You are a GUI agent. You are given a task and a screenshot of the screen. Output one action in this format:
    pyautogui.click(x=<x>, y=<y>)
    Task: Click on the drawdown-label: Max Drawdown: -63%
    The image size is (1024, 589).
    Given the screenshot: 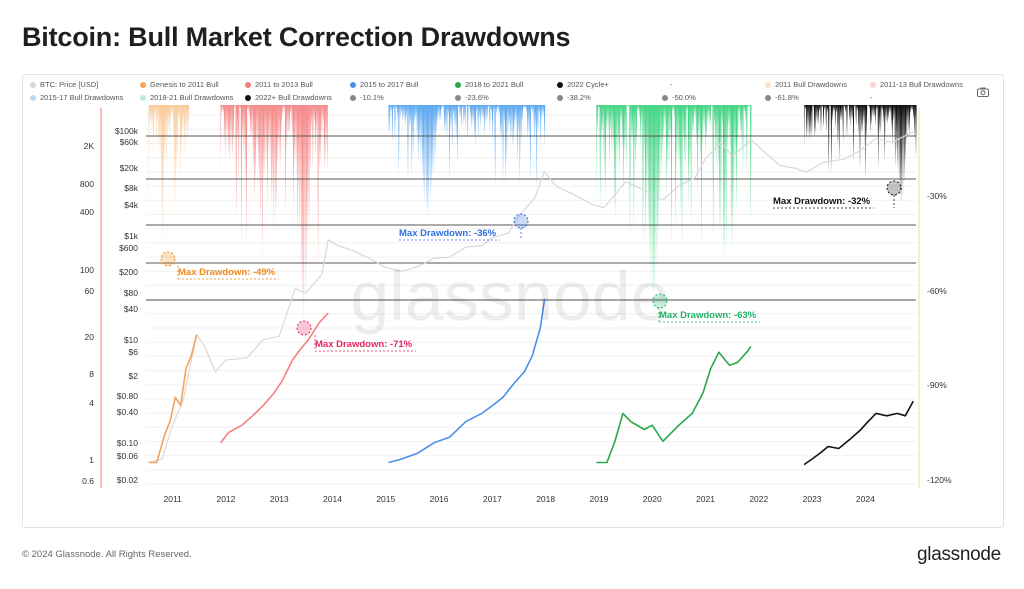 What is the action you would take?
    pyautogui.click(x=708, y=315)
    